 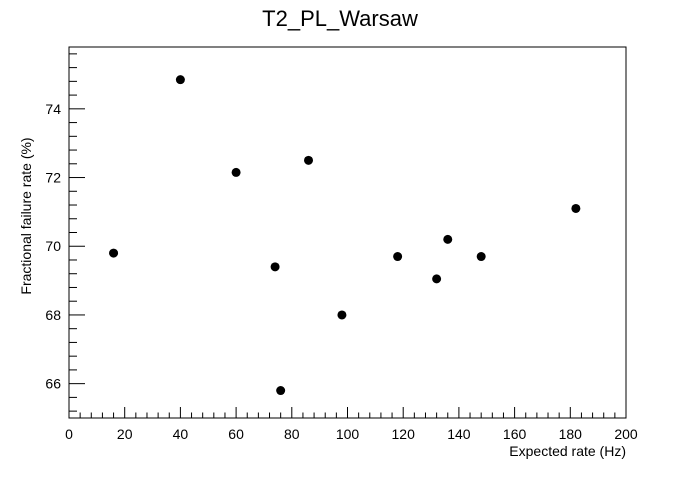 What do you see at coordinates (125, 434) in the screenshot?
I see `x-tick-label: 20` at bounding box center [125, 434].